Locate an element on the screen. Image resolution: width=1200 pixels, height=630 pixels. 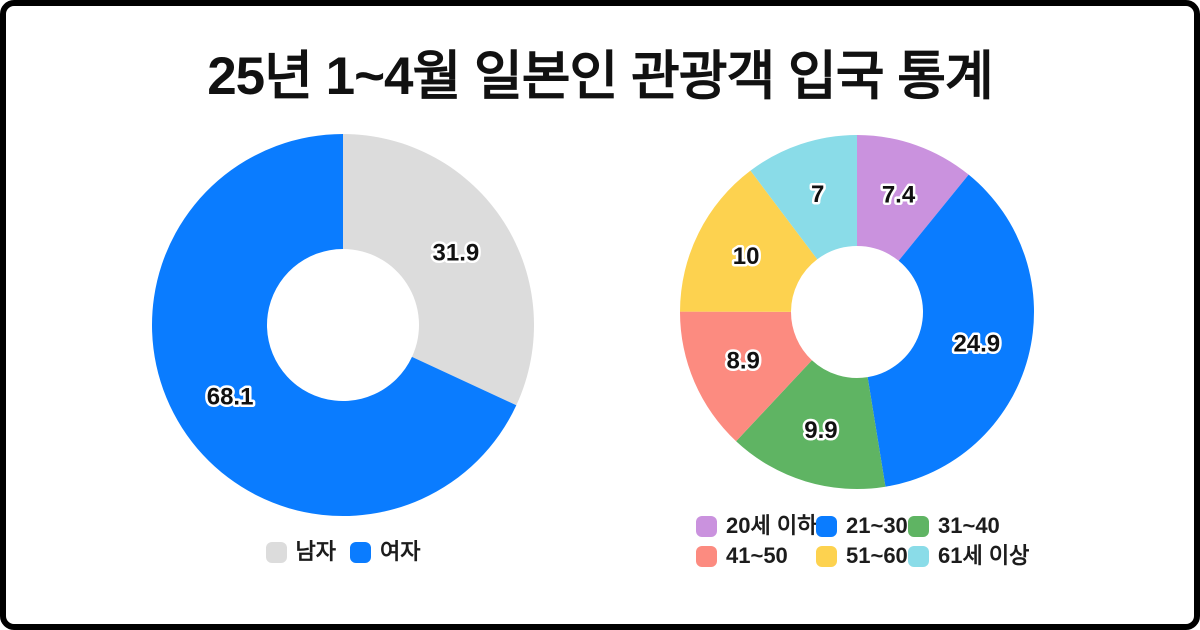
under-20-legend-swatch is located at coordinates (706, 526).